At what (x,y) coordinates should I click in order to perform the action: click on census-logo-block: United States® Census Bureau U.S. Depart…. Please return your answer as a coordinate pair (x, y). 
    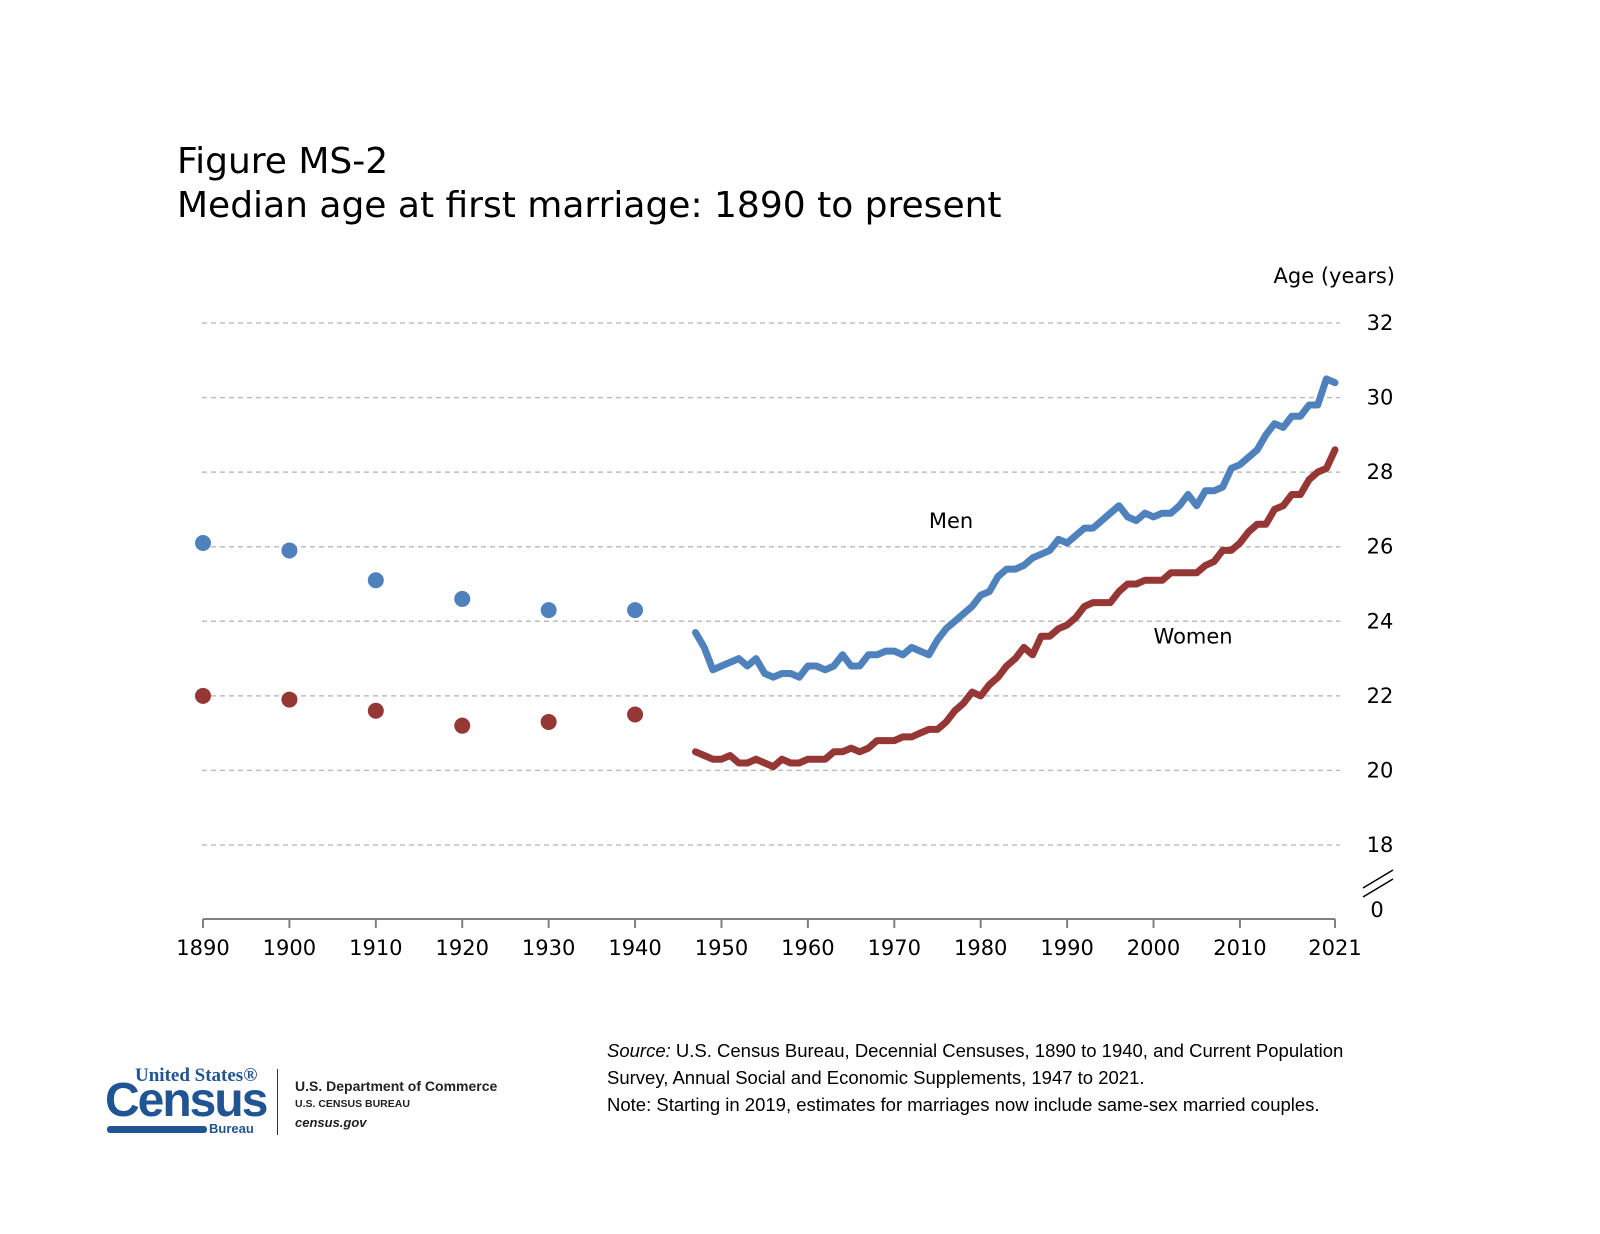
    Looking at the image, I should click on (310, 1100).